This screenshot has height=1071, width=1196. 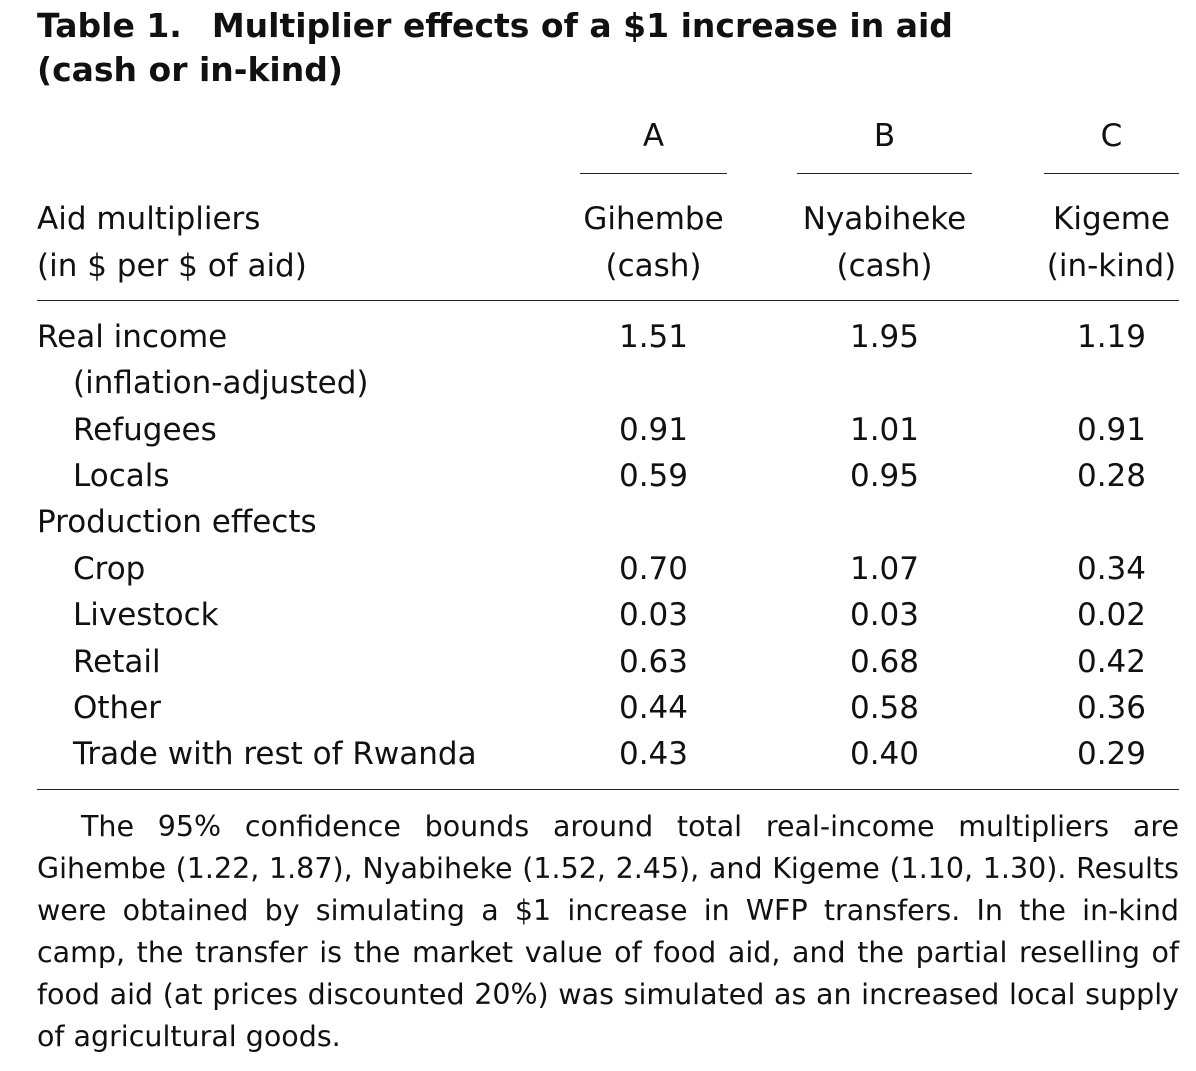 What do you see at coordinates (653, 173) in the screenshot?
I see `column-group-rule-a` at bounding box center [653, 173].